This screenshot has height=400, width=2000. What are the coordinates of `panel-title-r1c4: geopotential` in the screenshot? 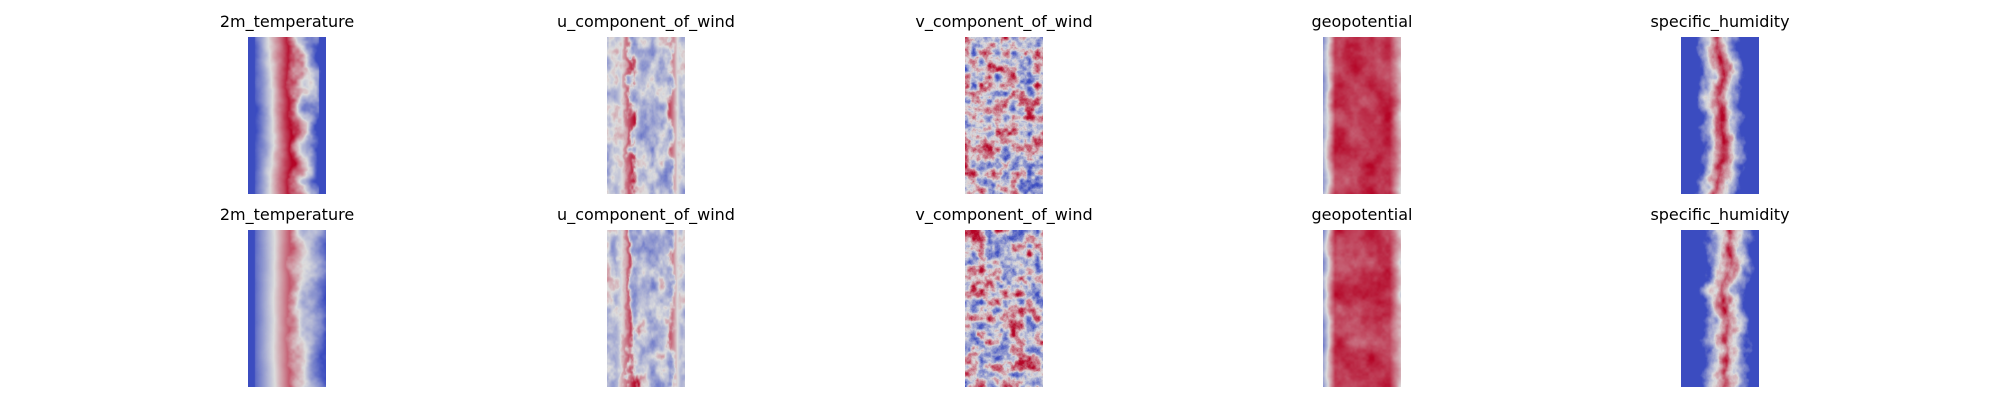 It's located at (1362, 21).